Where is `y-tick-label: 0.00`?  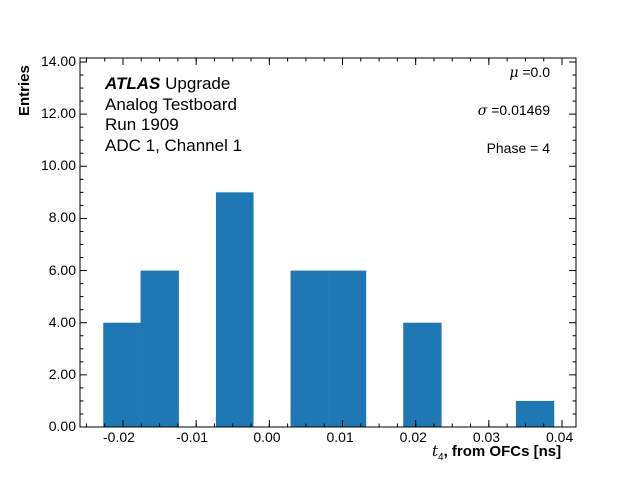
y-tick-label: 0.00 is located at coordinates (62, 426).